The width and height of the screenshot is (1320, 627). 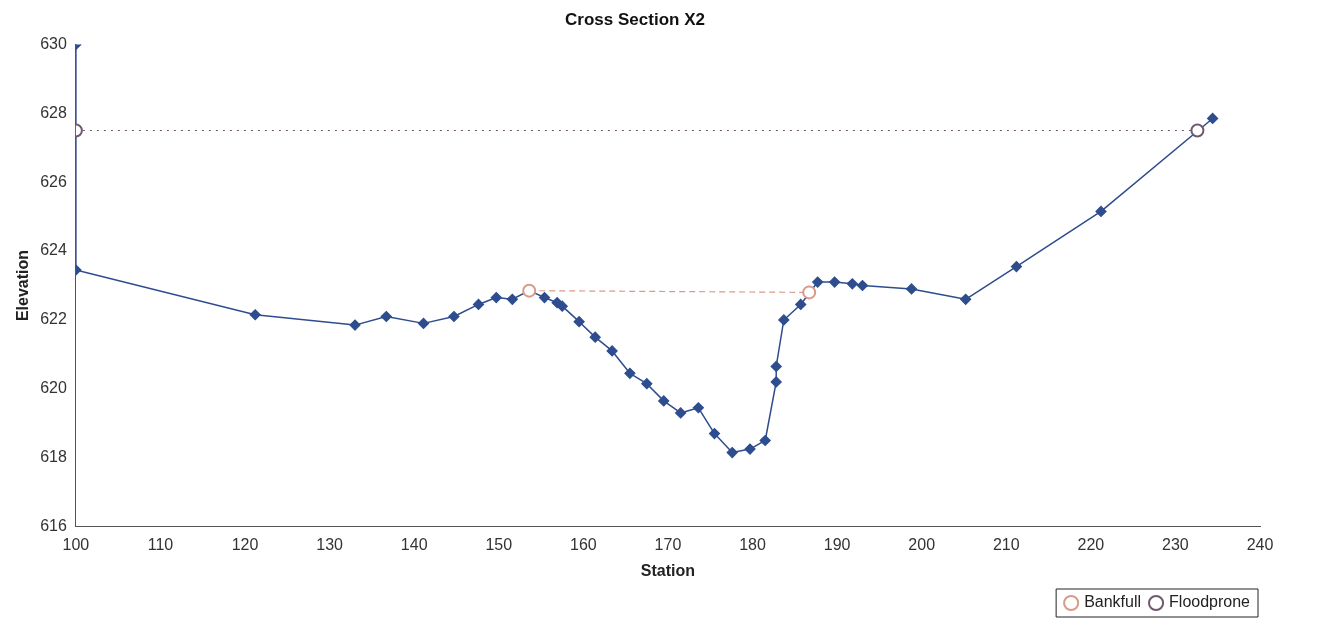 I want to click on x-tick-label: 170, so click(x=668, y=544).